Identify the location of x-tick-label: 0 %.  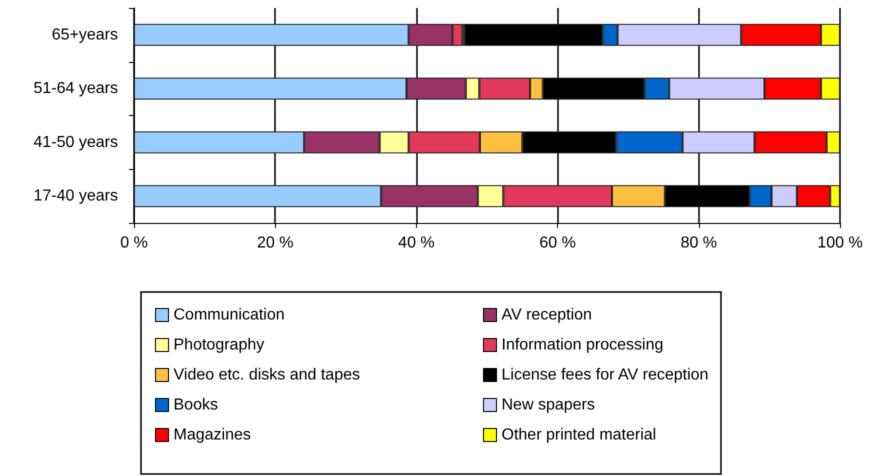
(134, 243).